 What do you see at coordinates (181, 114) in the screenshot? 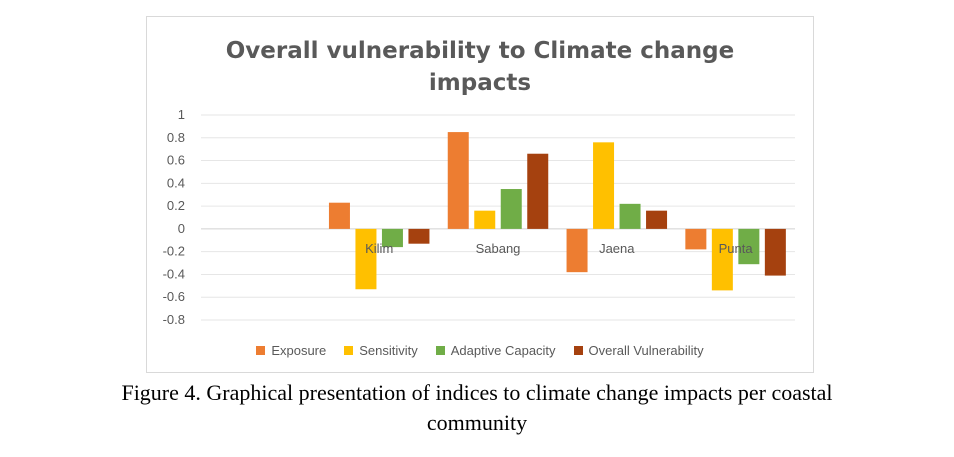
I see `y-tick-label: 1` at bounding box center [181, 114].